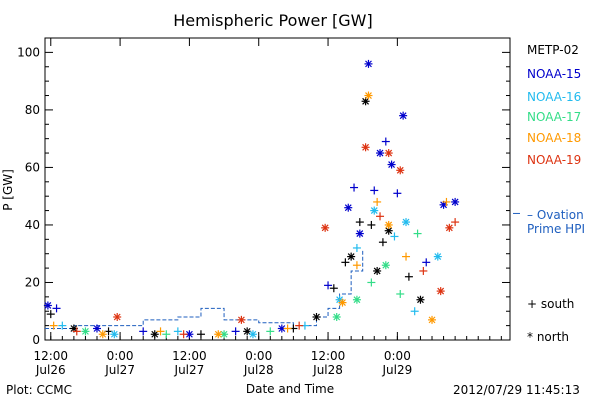 The image size is (600, 400). What do you see at coordinates (556, 229) in the screenshot?
I see `legend-ovation-line2: Prime HPI` at bounding box center [556, 229].